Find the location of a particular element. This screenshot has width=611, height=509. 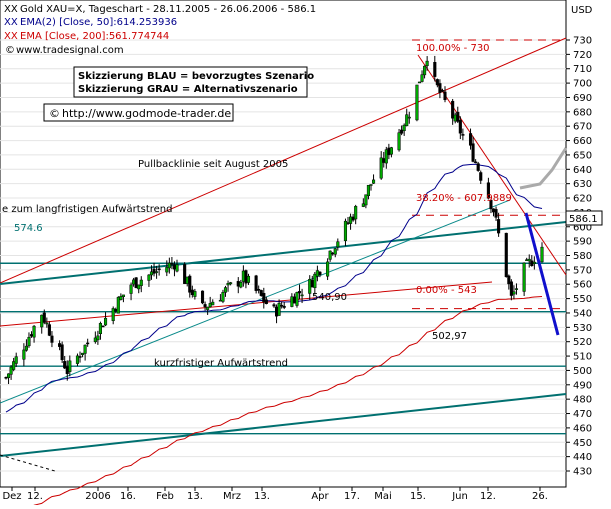

header-prefix-3: XX is located at coordinates (11, 36).